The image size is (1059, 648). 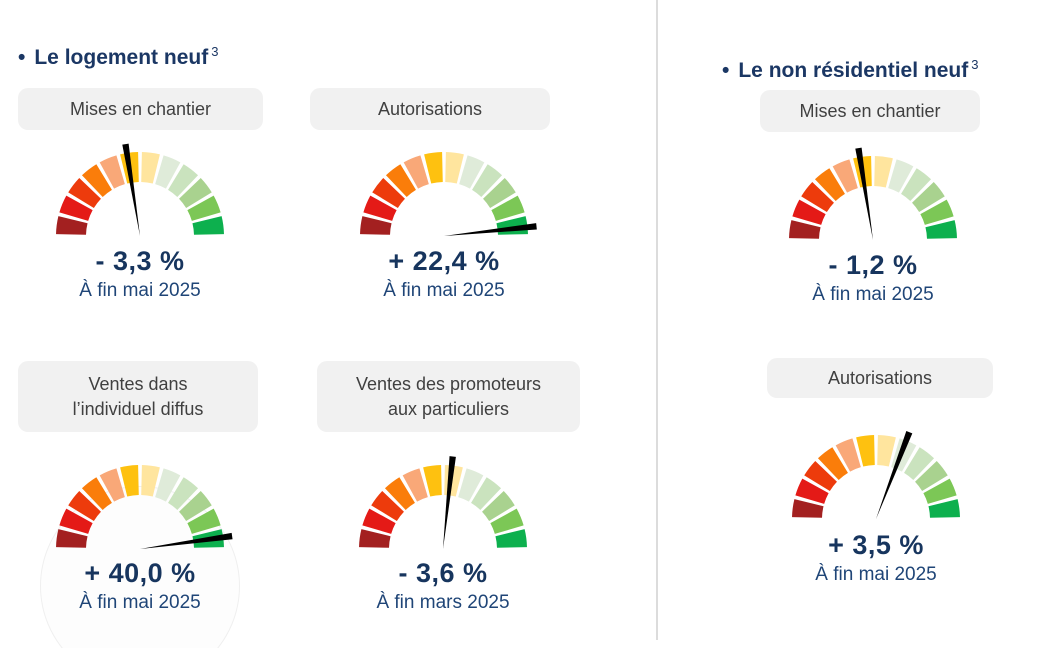 I want to click on section-title-non-residentiel-neuf: • Le non résidentiel neuf 3, so click(x=850, y=70).